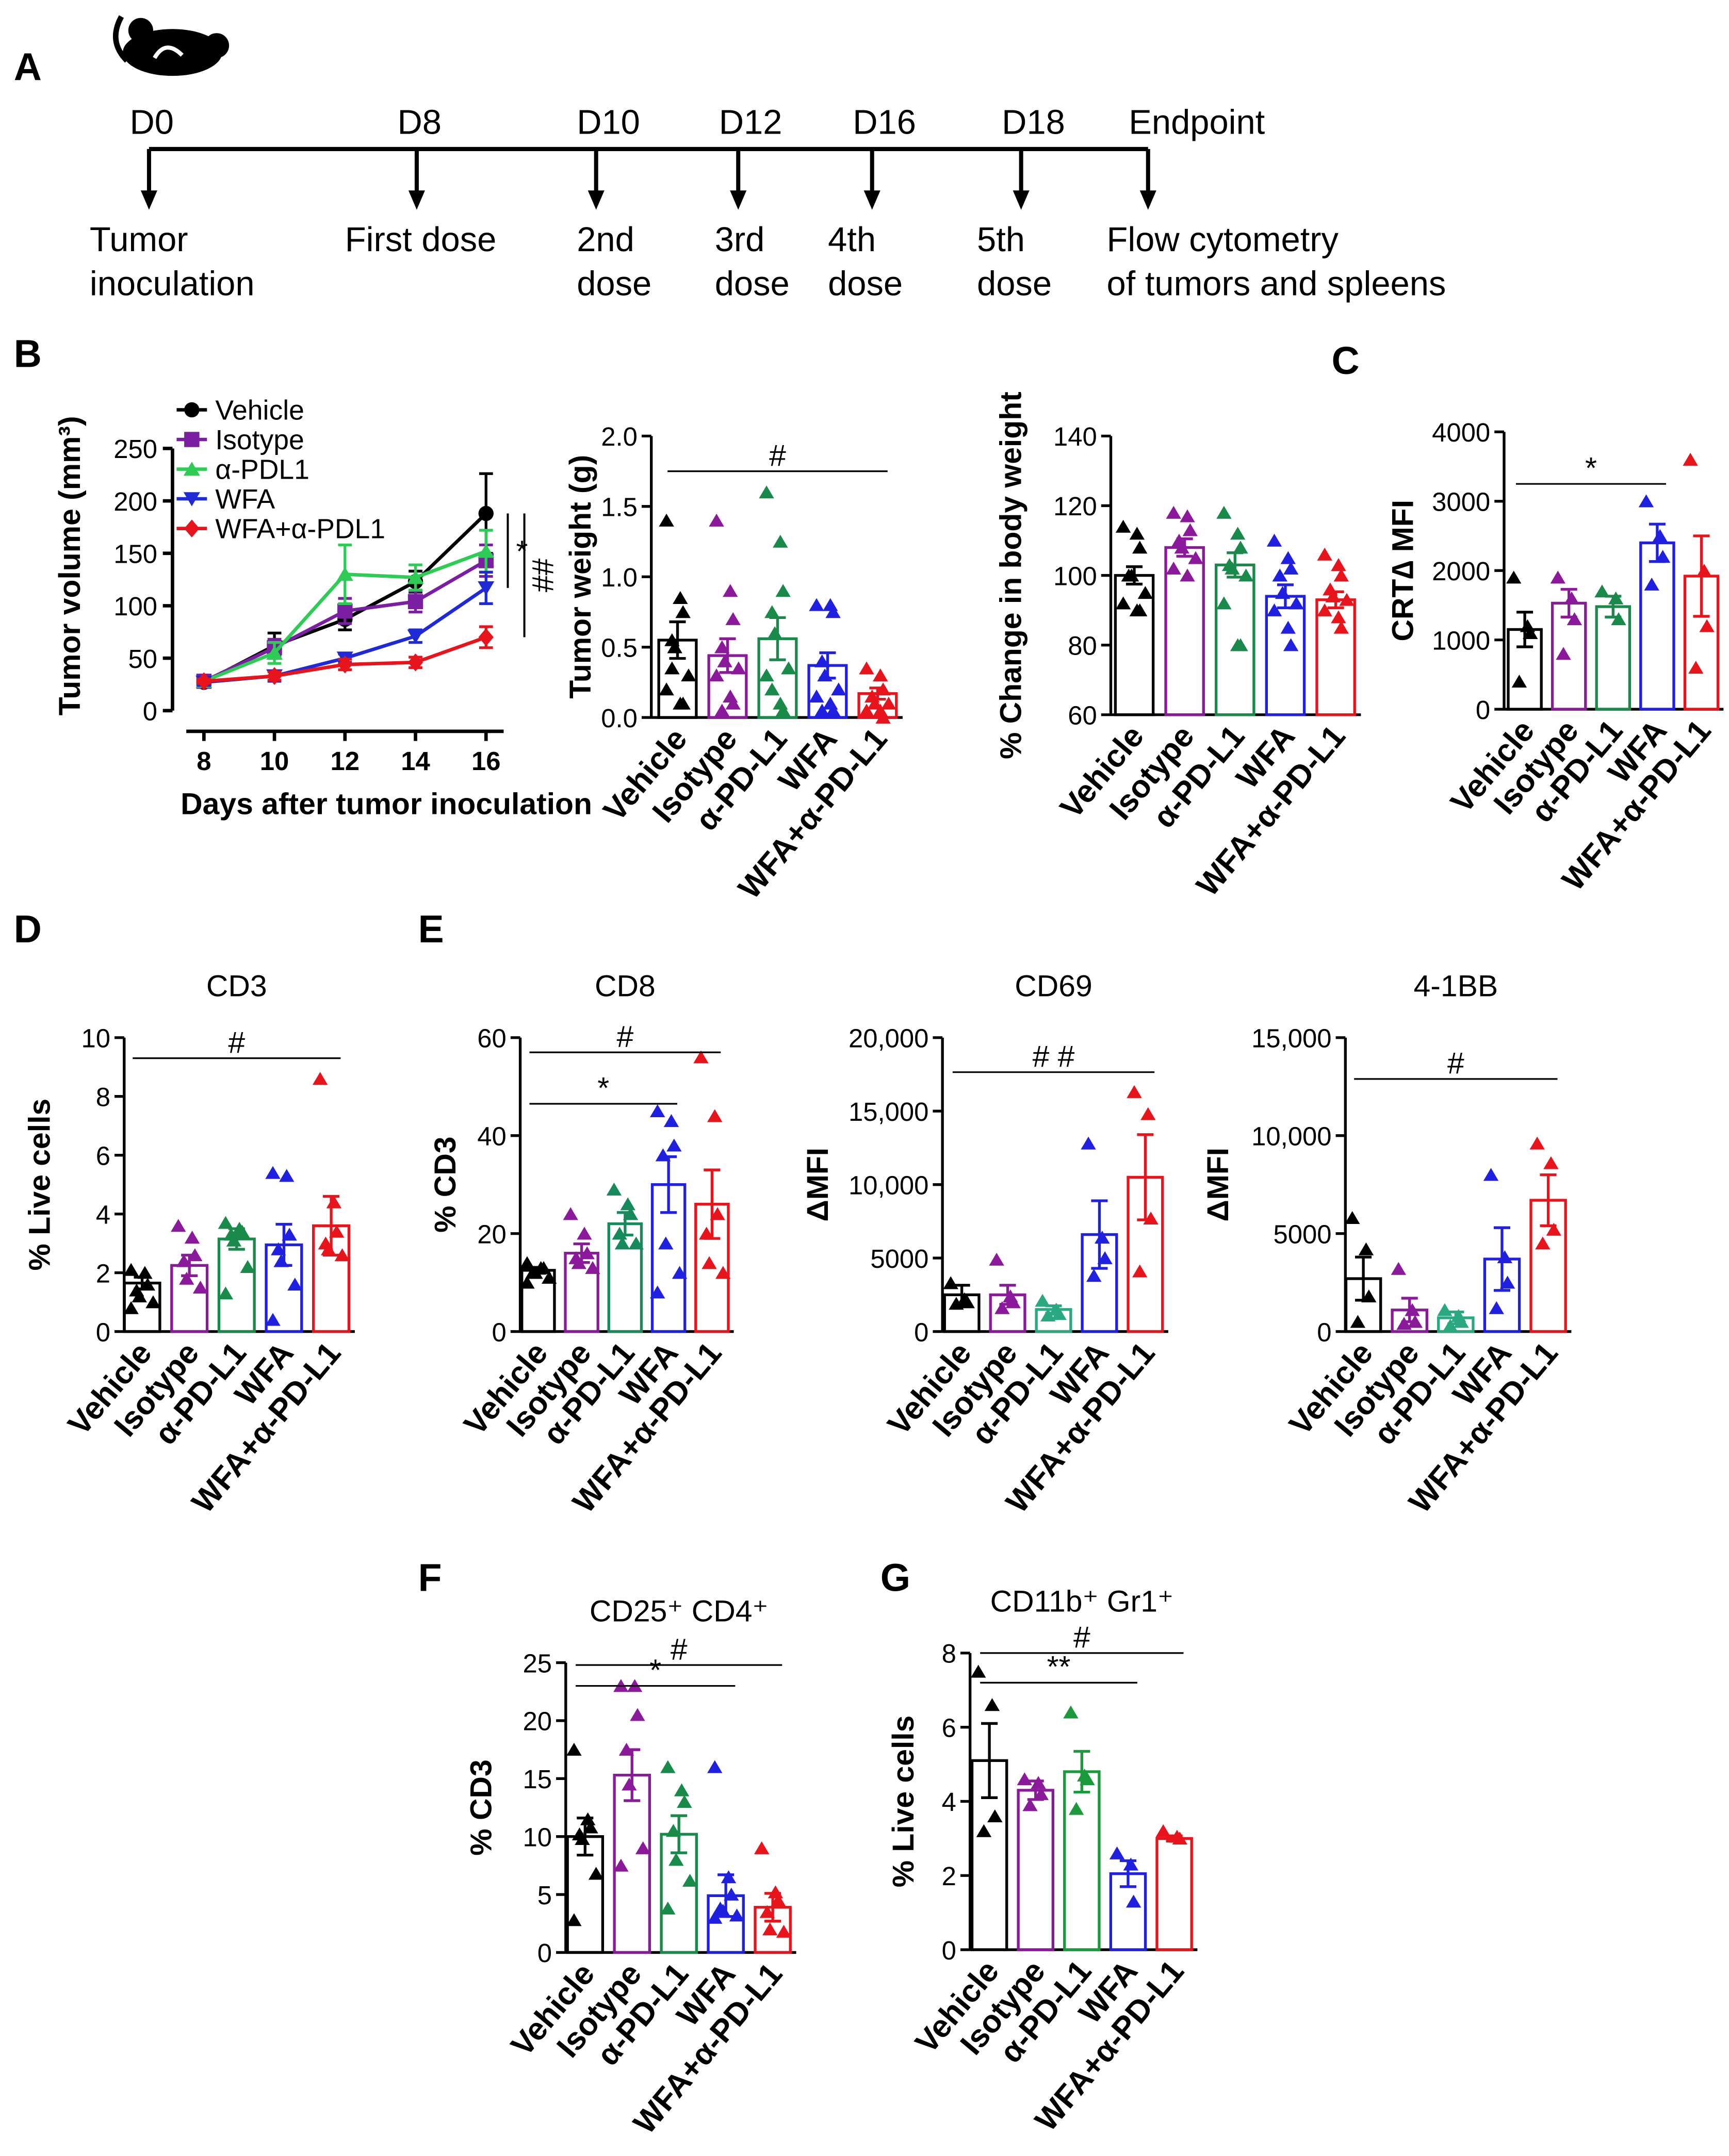 The image size is (1729, 2156). What do you see at coordinates (852, 239) in the screenshot?
I see `event-label: 4th` at bounding box center [852, 239].